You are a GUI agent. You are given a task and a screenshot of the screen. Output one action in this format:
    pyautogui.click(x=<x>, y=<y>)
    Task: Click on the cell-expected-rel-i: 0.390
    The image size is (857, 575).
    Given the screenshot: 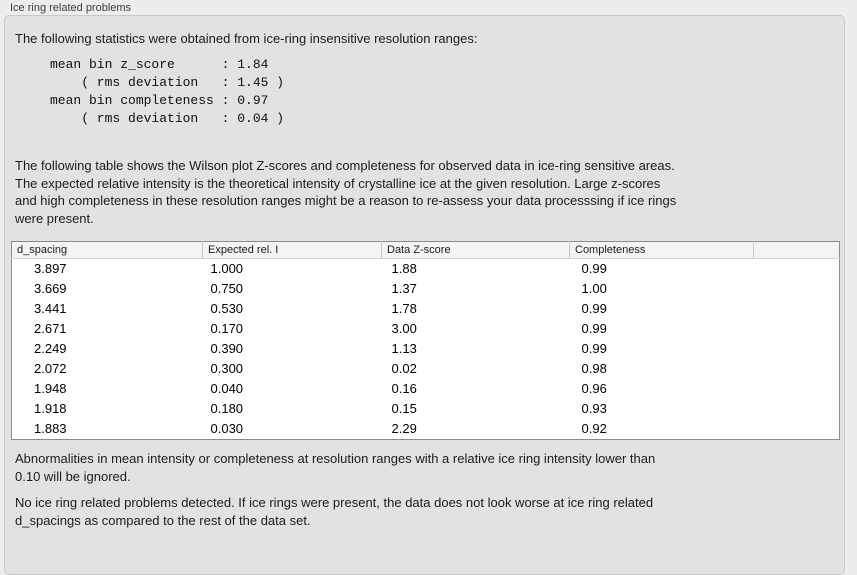 What is the action you would take?
    pyautogui.click(x=227, y=348)
    